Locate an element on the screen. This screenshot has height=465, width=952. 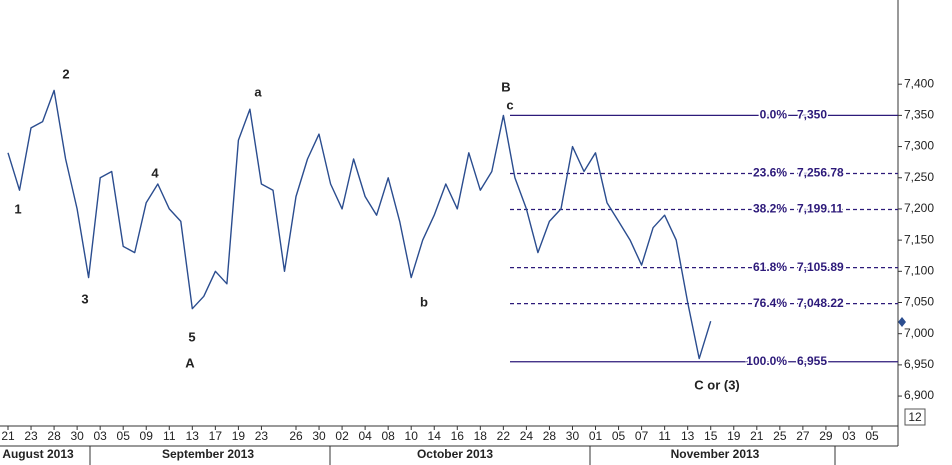
wave-label: C or (3) is located at coordinates (717, 384).